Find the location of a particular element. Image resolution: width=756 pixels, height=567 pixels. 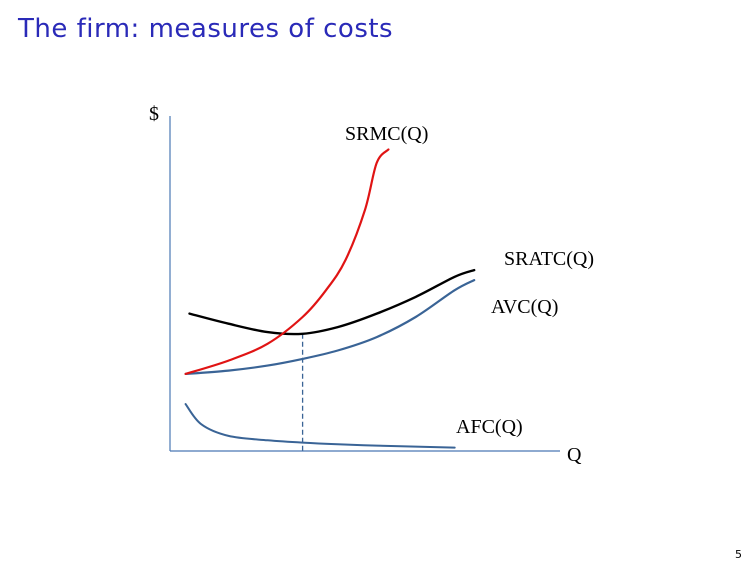

label-sratc: SRATC(Q) is located at coordinates (549, 259).